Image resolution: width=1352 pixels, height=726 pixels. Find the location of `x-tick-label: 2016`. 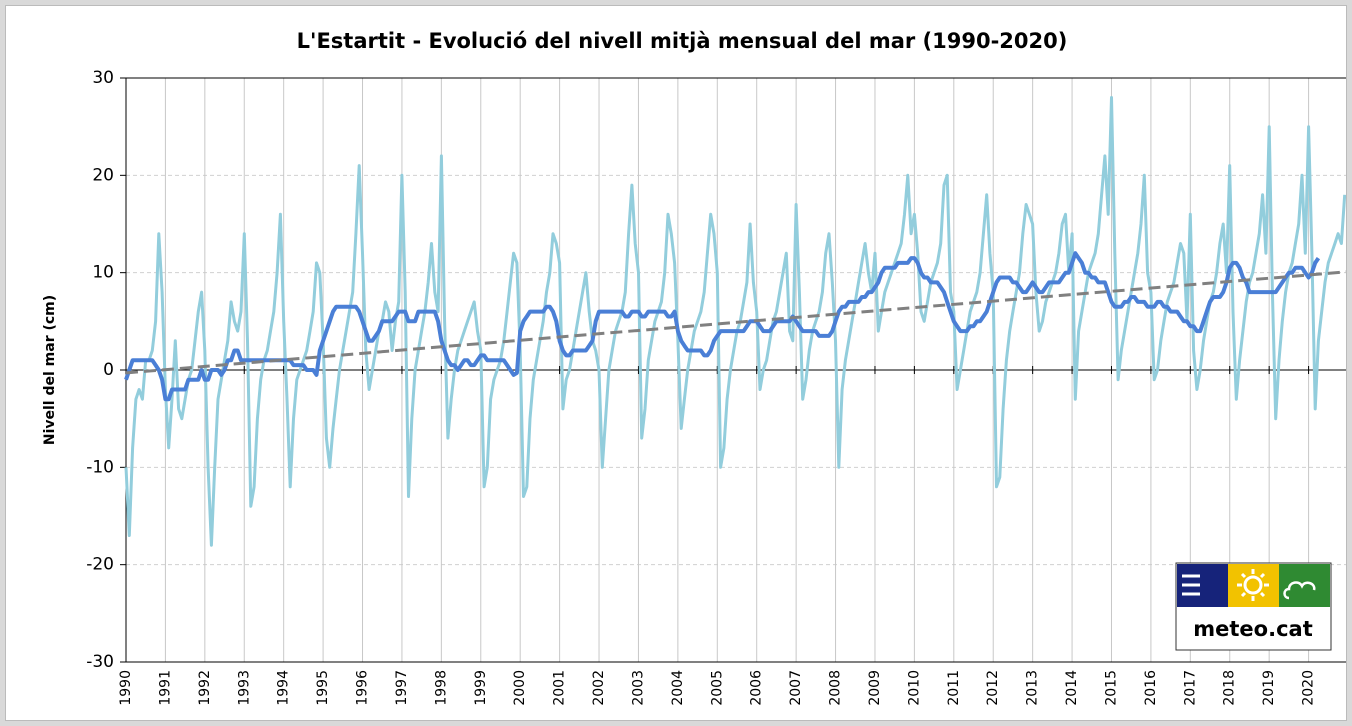

x-tick-label: 2016 is located at coordinates (1151, 688).